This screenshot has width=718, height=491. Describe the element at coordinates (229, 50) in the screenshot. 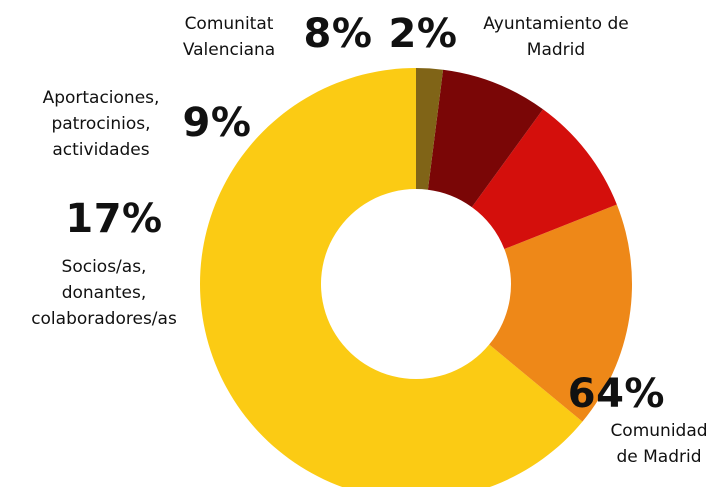

I see `slice-label-comunitat-valenciana-line-2: Valenciana` at that location.